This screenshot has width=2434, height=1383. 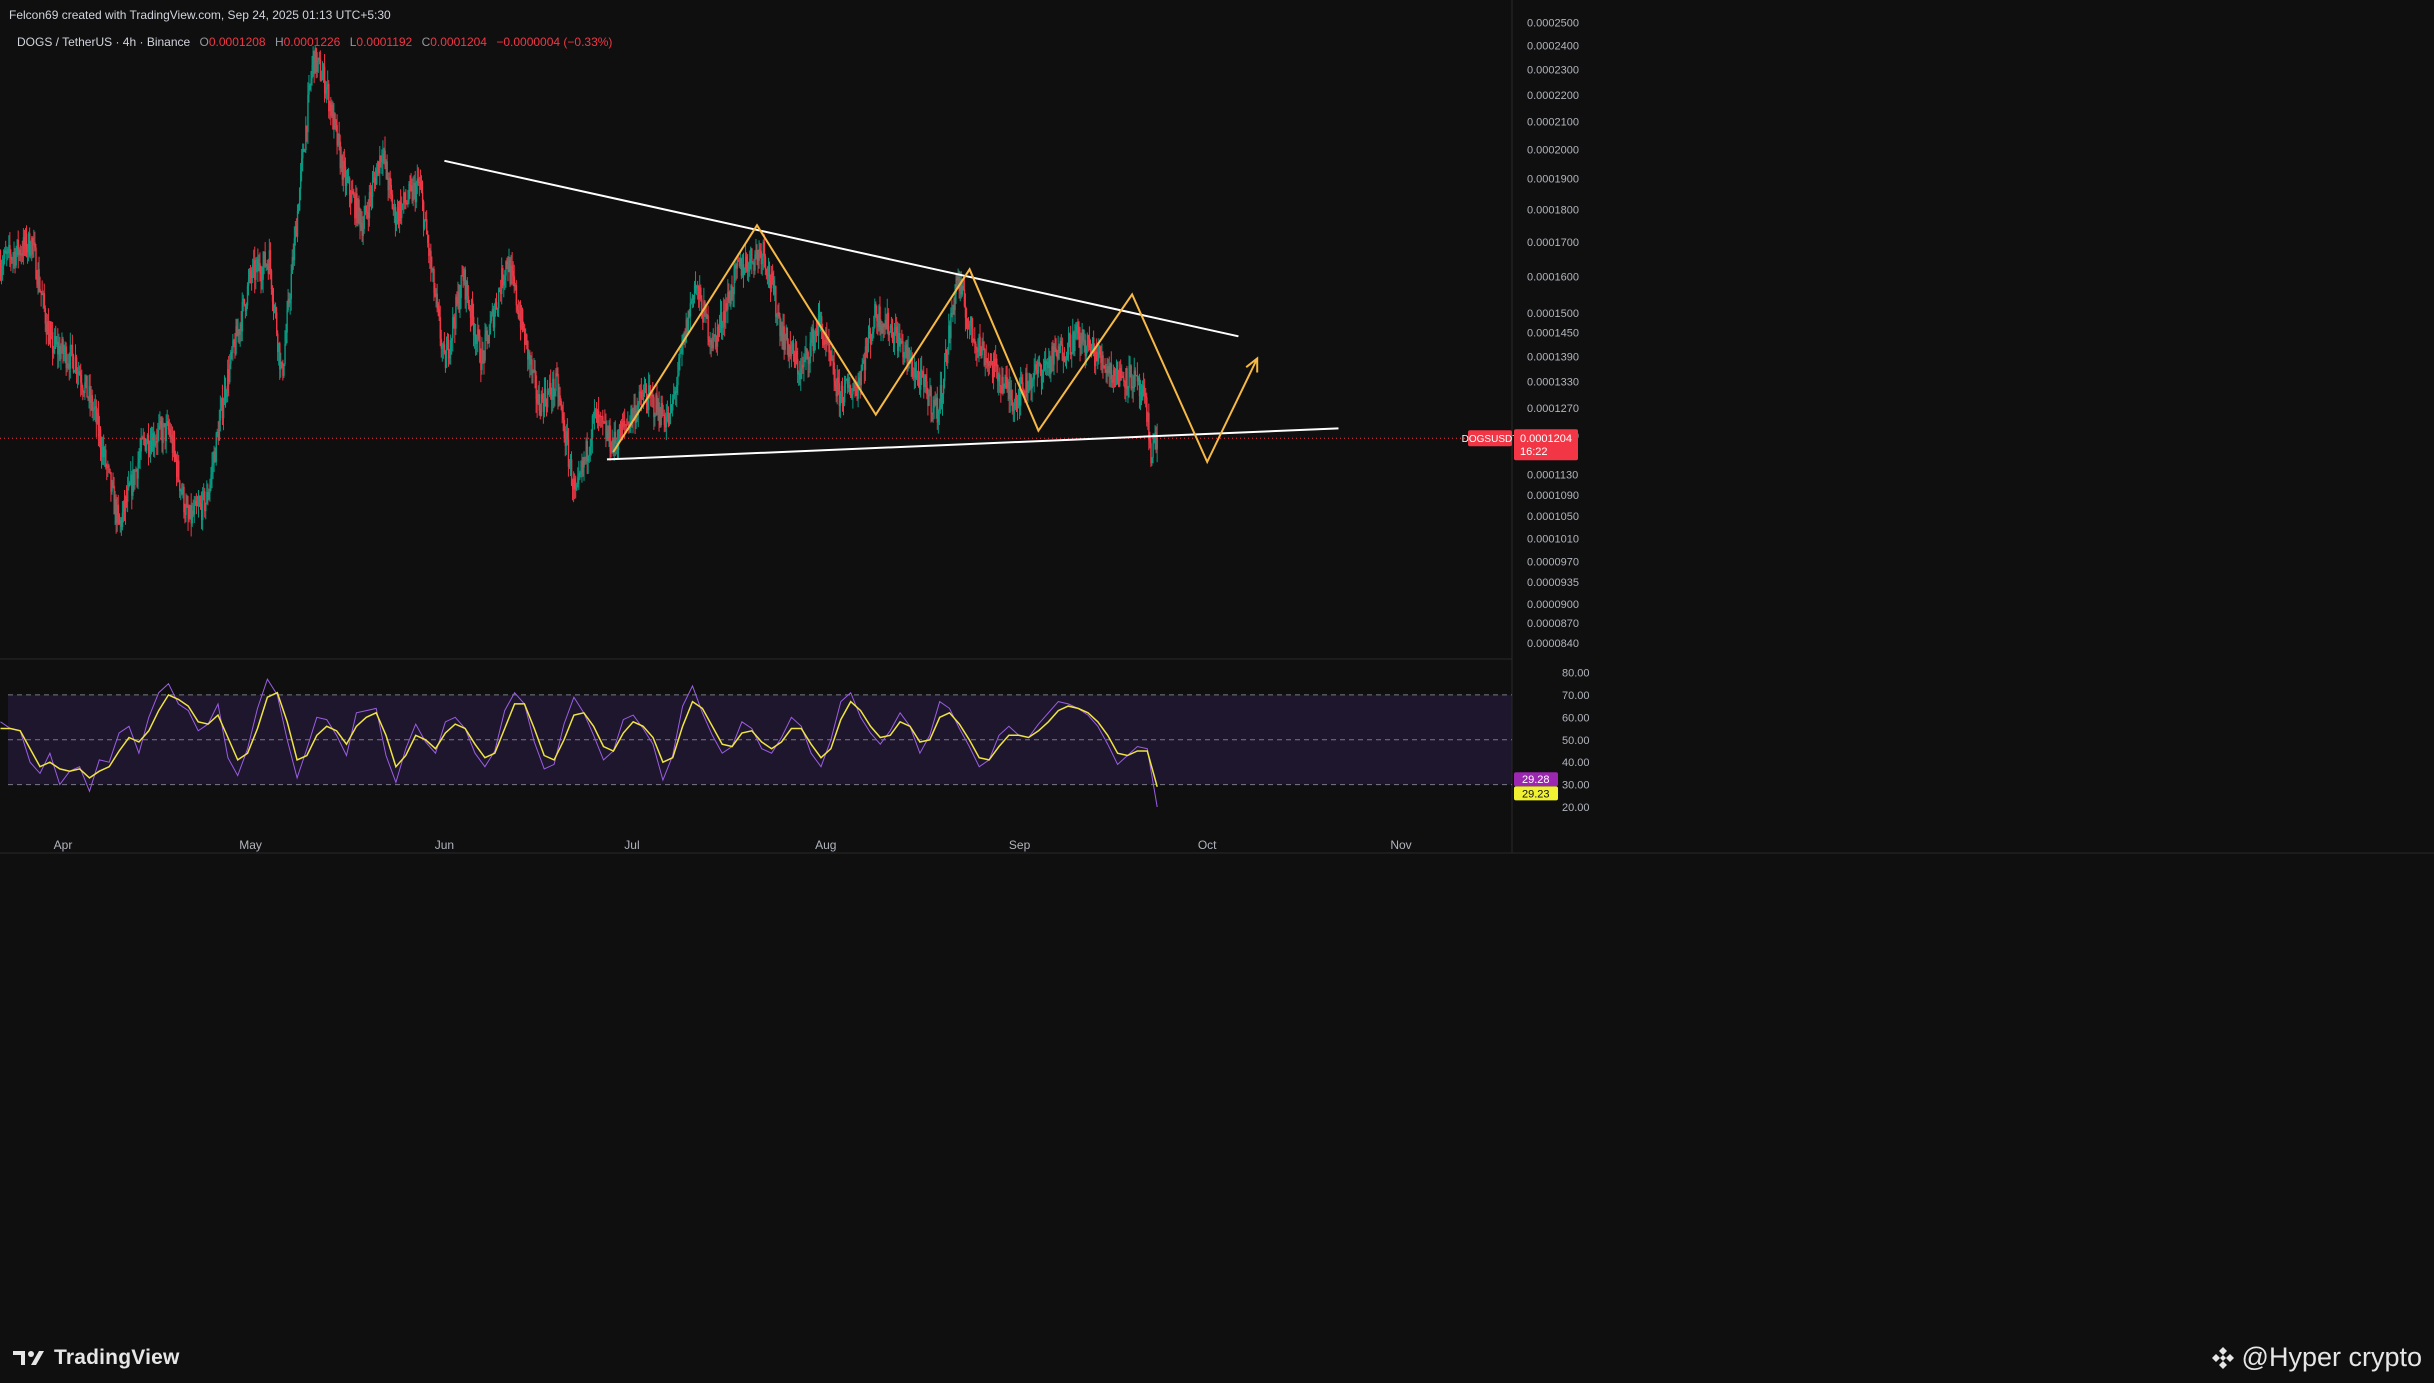 I want to click on price-tick-label: 0.0001130, so click(x=1552, y=475).